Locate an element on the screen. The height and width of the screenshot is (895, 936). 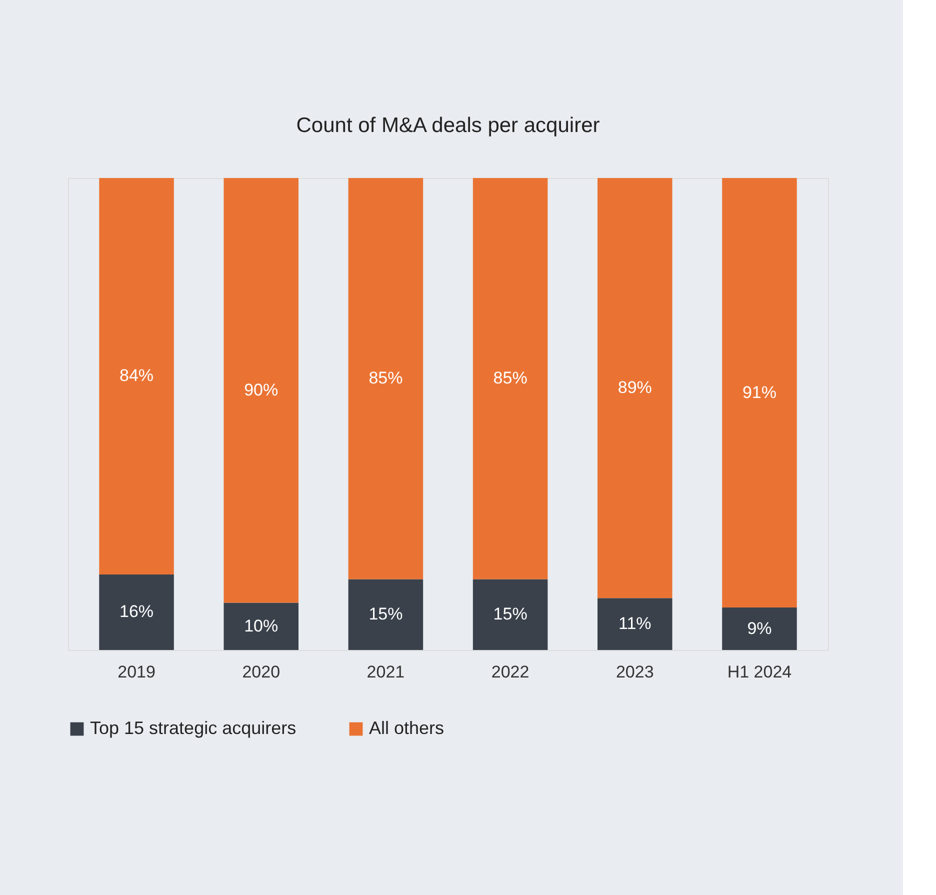
x-tick-label: 2020 is located at coordinates (261, 672).